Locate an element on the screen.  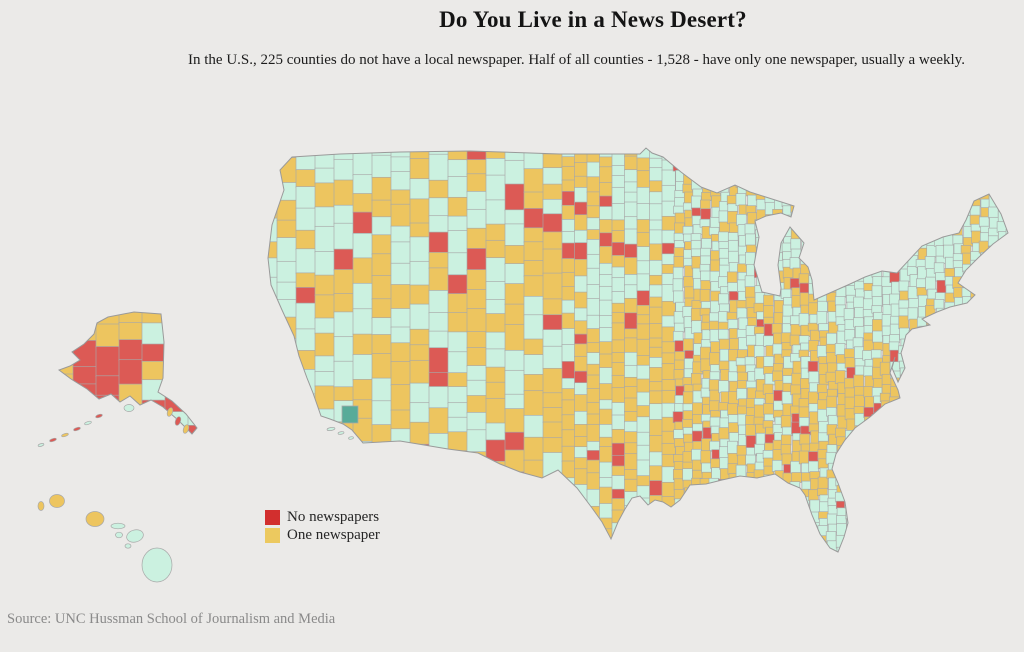
legend-item-no-newspapers: No newspapers is located at coordinates (322, 517).